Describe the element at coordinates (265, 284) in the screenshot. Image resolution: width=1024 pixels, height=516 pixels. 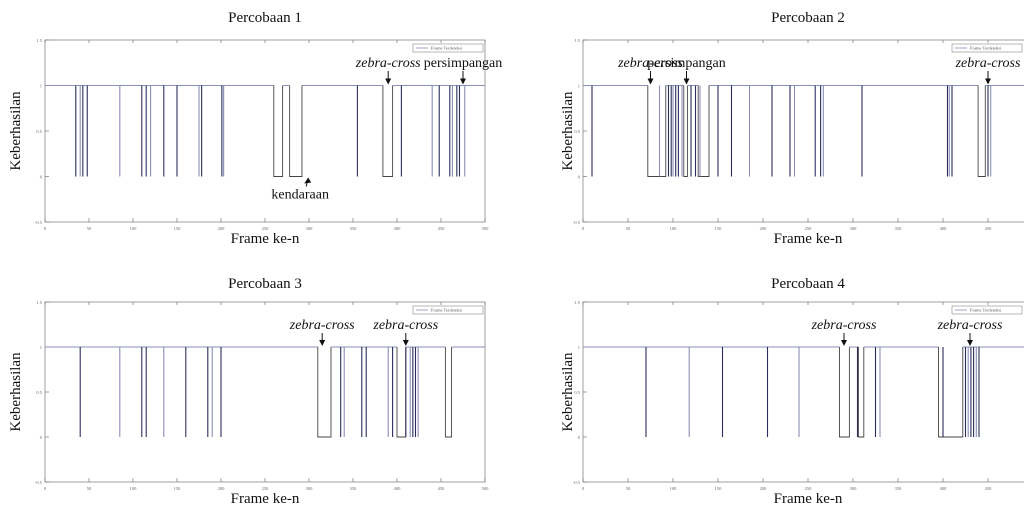
I see `chart-title: Percobaan 3` at that location.